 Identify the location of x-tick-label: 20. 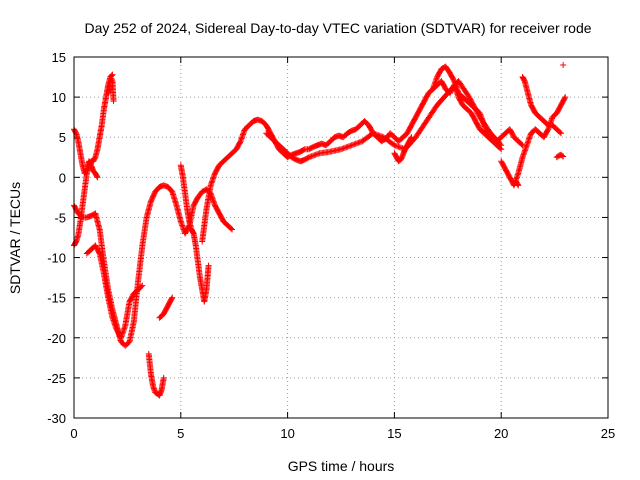
(501, 433).